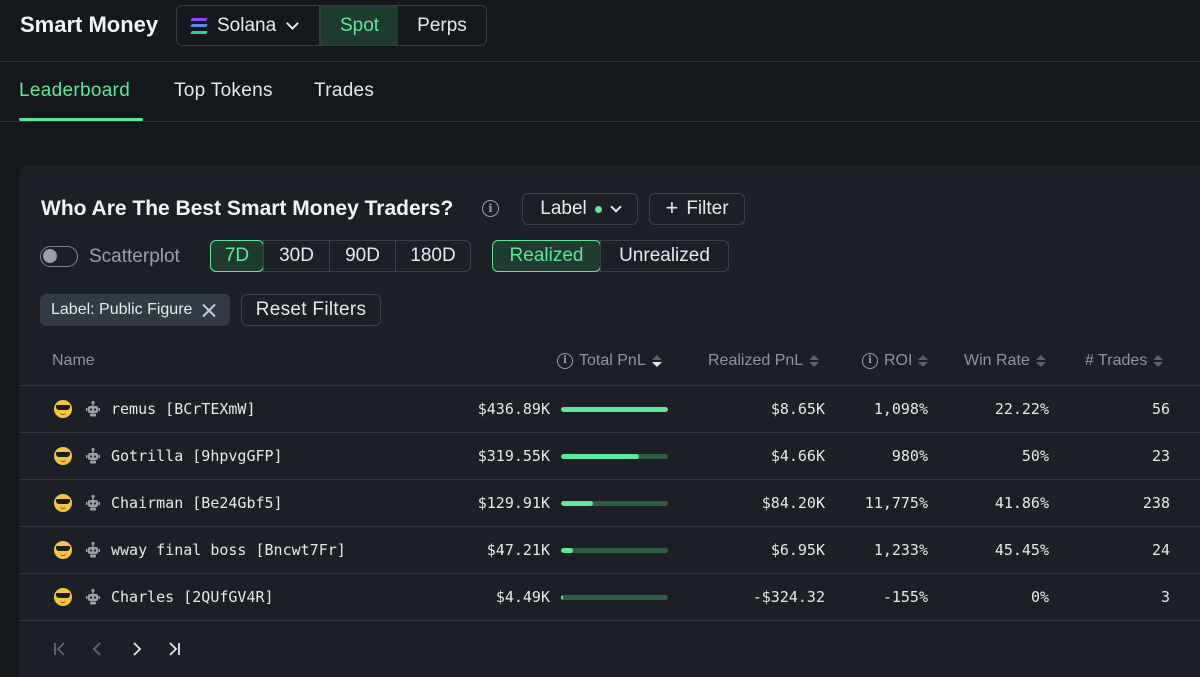 Image resolution: width=1200 pixels, height=677 pixels. Describe the element at coordinates (1160, 456) in the screenshot. I see `trades-count-value: 23` at that location.